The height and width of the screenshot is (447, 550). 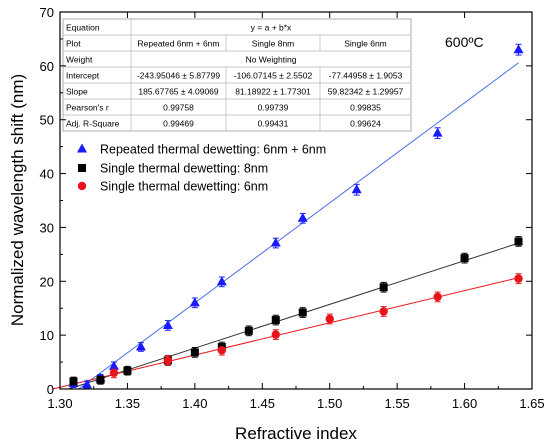 What do you see at coordinates (531, 403) in the screenshot?
I see `x-tick-label: 1.65` at bounding box center [531, 403].